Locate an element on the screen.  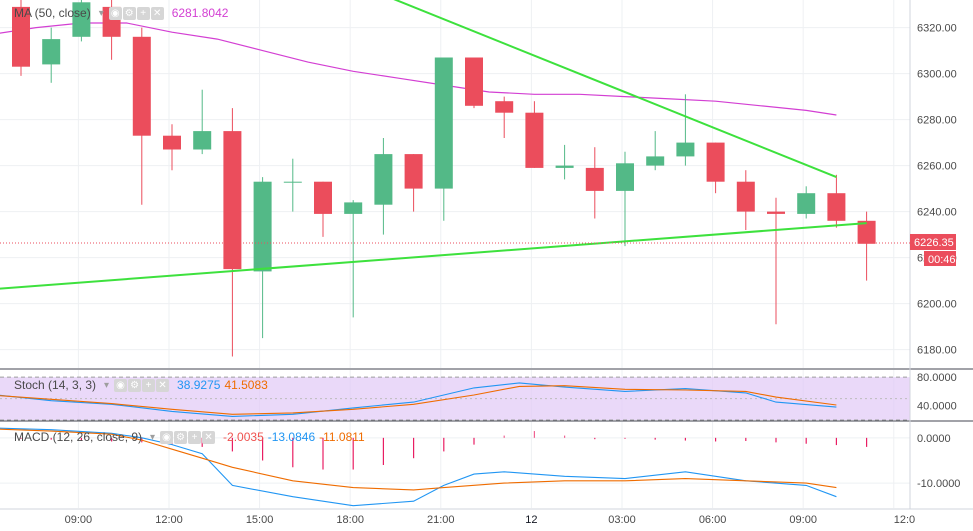
macd-legend-value: -13.0846 is located at coordinates (291, 437).